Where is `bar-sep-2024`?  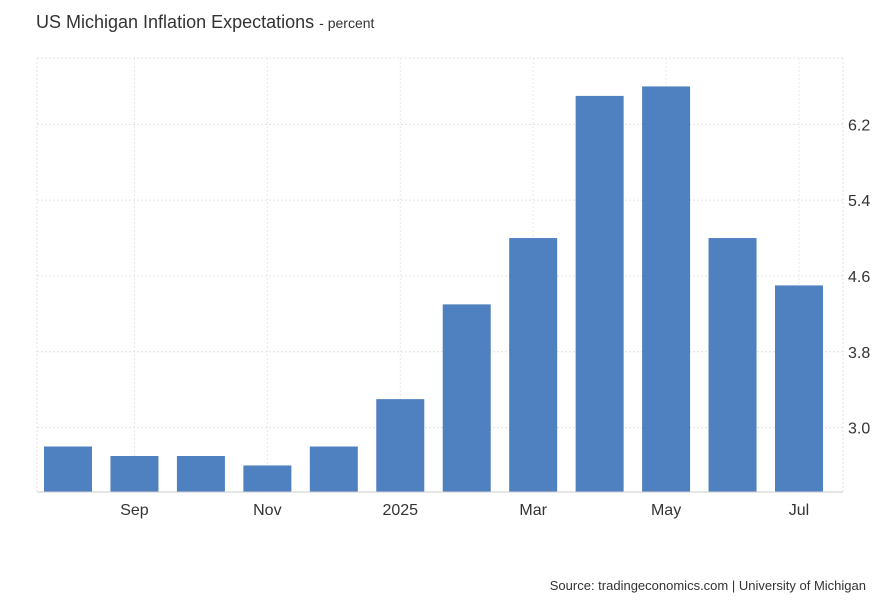 bar-sep-2024 is located at coordinates (134, 473).